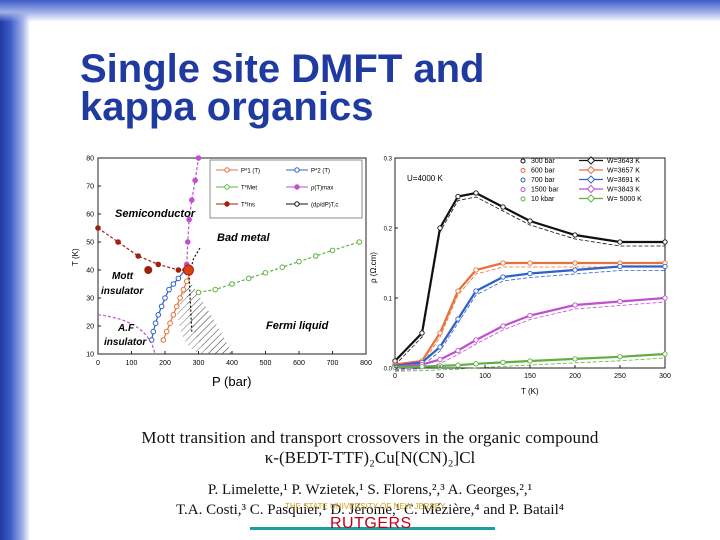 The image size is (720, 540). Describe the element at coordinates (297, 326) in the screenshot. I see `annotation-fermi-liquid: Fermi liquid` at that location.